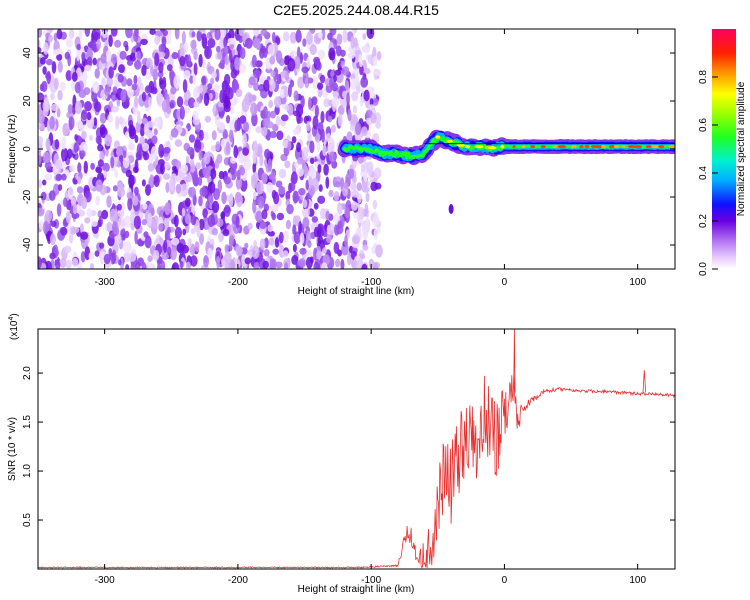 The width and height of the screenshot is (750, 600). Describe the element at coordinates (27, 101) in the screenshot. I see `y-tick-label: 20` at that location.